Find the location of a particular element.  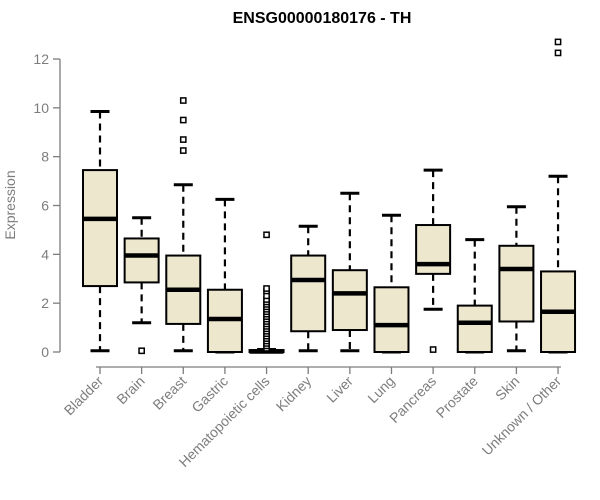

x-category-label: Bladder is located at coordinates (84, 396).